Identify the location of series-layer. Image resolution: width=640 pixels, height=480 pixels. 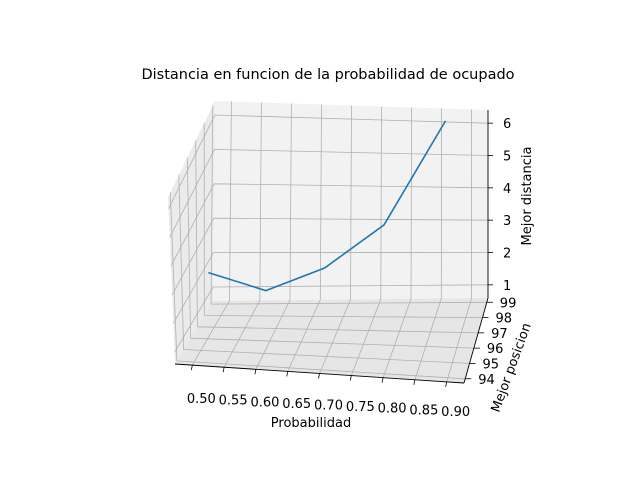
(327, 206).